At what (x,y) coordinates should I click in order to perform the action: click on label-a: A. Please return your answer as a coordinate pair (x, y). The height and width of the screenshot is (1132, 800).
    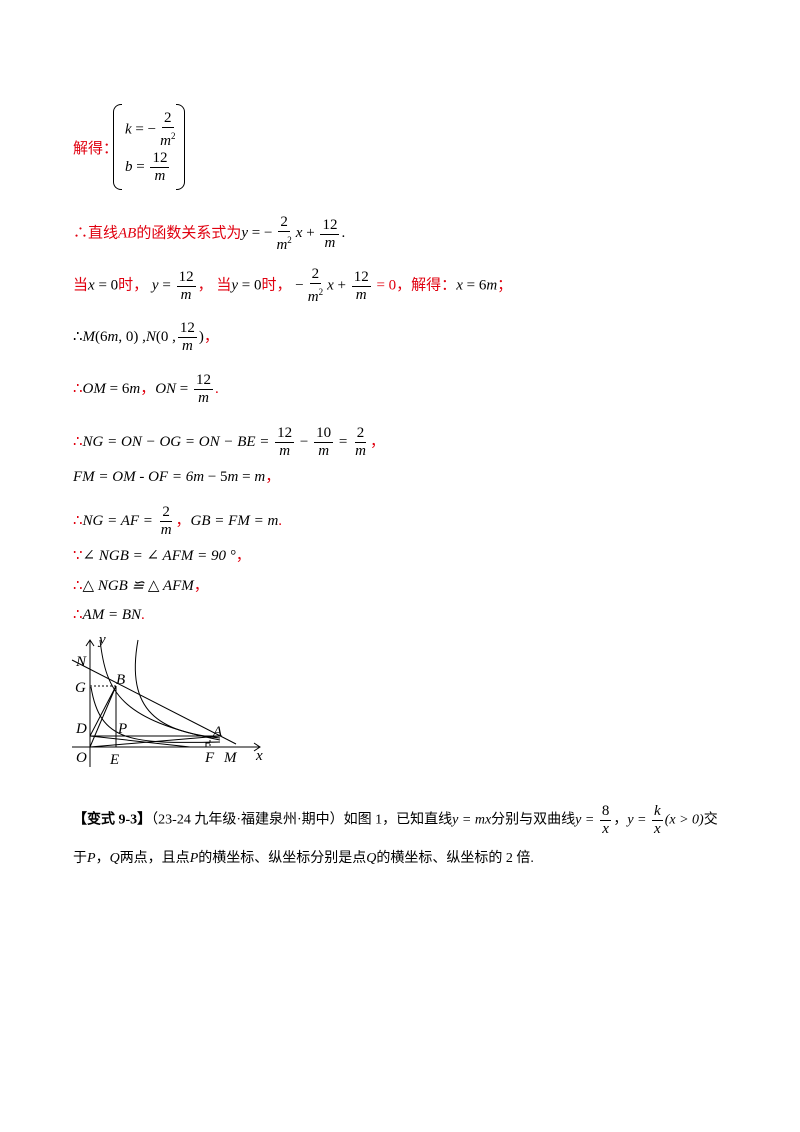
    Looking at the image, I should click on (217, 732).